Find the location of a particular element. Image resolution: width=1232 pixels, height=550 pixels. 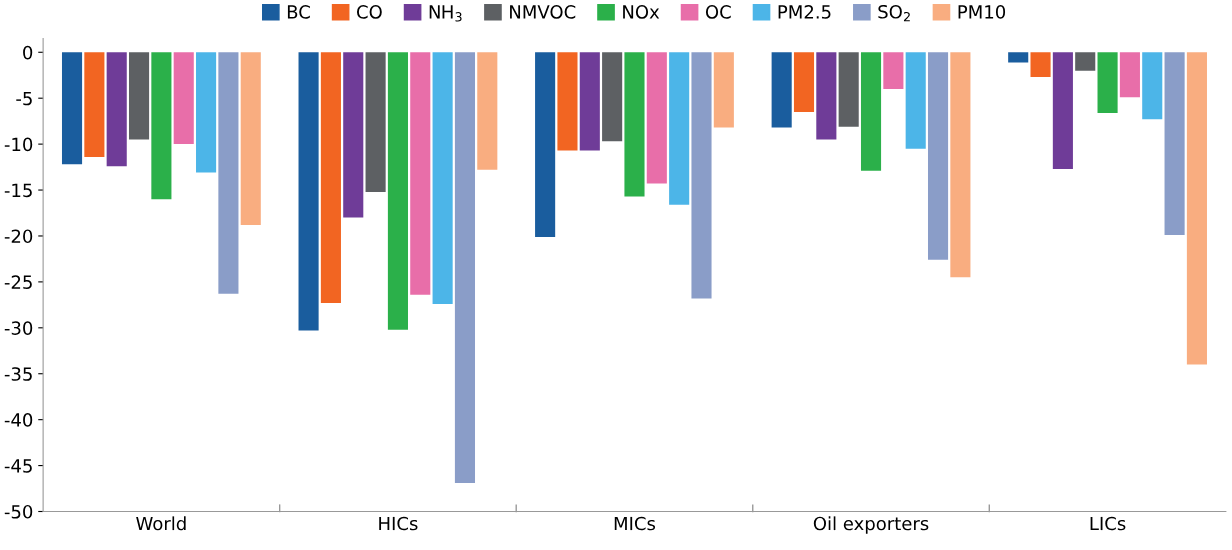

legend-label: PM2.5 is located at coordinates (804, 12).